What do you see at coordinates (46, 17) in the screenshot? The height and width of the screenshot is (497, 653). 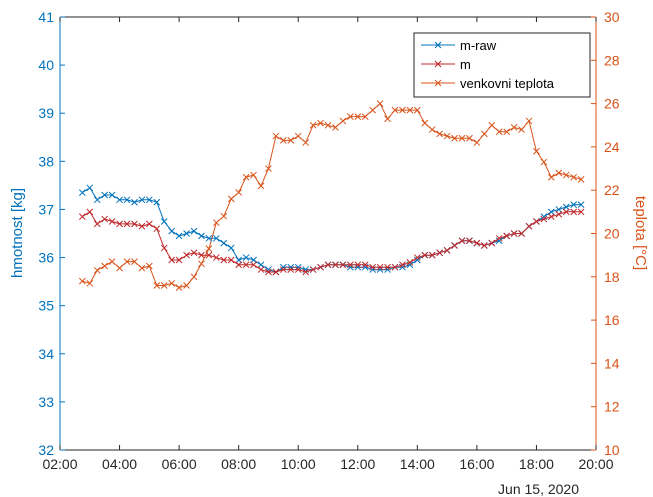 I see `y-left-tick-label: 41` at bounding box center [46, 17].